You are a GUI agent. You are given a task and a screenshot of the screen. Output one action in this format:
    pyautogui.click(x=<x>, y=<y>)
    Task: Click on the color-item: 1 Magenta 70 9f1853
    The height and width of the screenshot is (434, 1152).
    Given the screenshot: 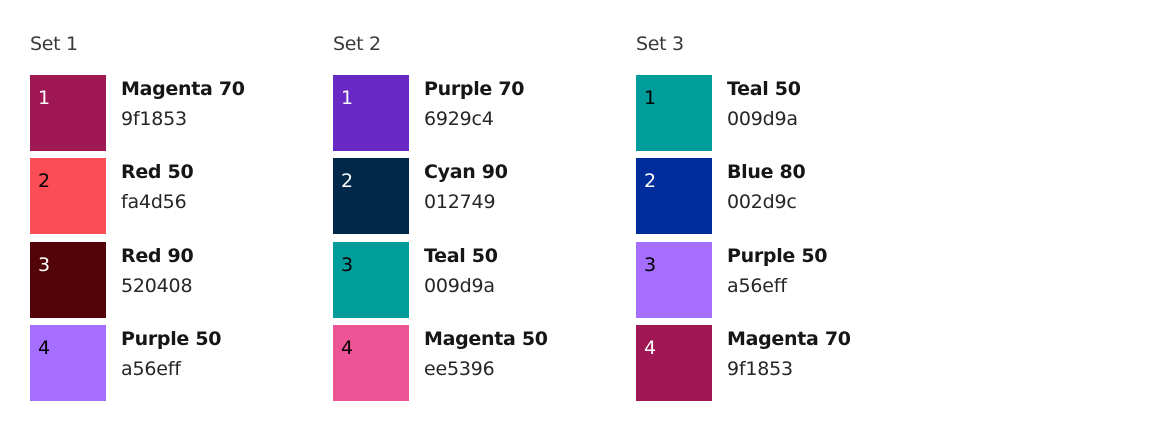 What is the action you would take?
    pyautogui.click(x=180, y=113)
    